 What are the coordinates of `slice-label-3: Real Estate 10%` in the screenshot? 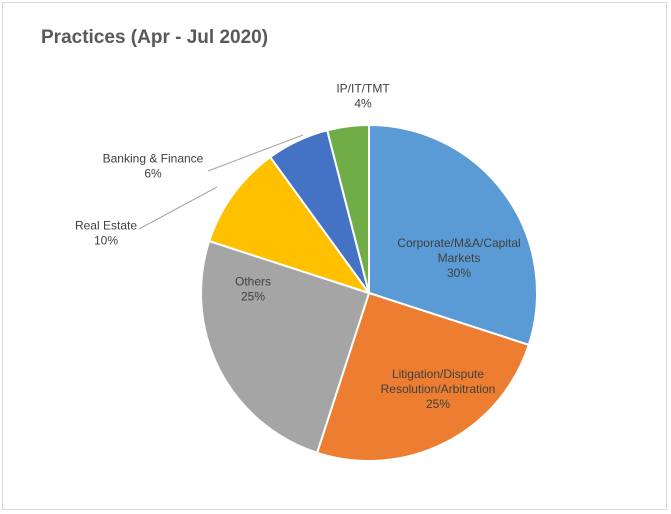 It's located at (106, 233).